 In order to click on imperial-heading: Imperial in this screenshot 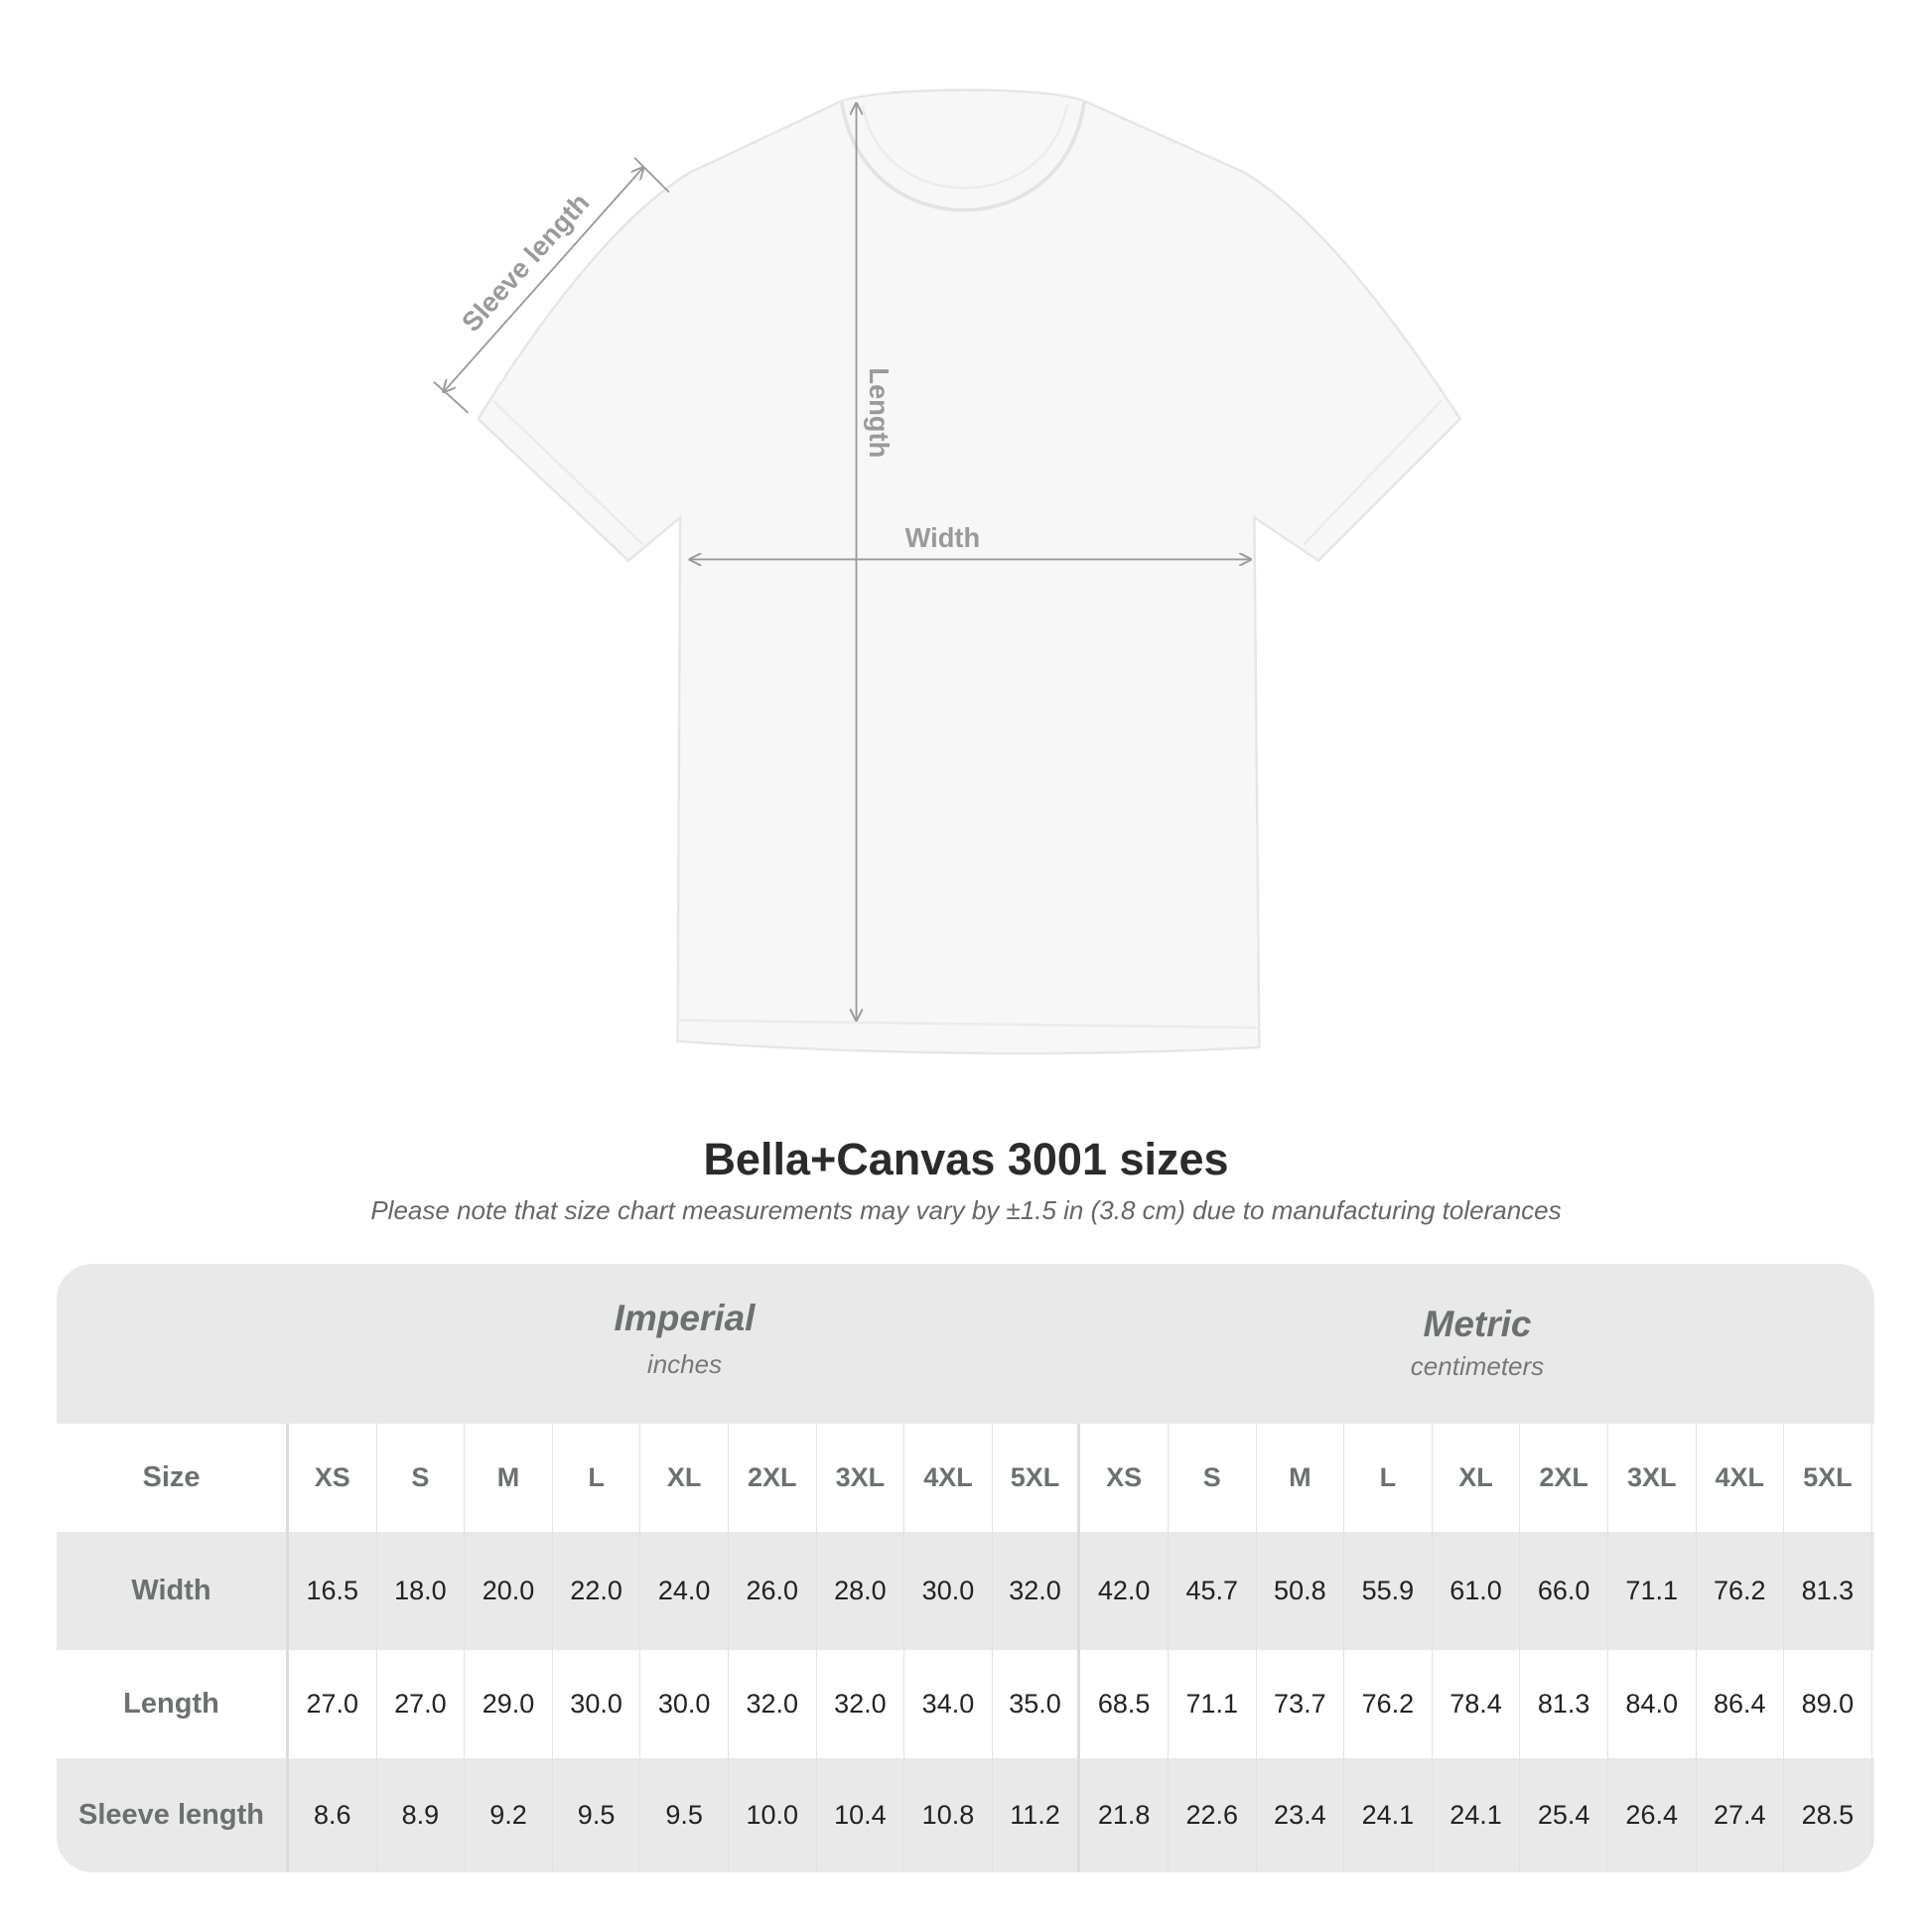, I will do `click(685, 1318)`.